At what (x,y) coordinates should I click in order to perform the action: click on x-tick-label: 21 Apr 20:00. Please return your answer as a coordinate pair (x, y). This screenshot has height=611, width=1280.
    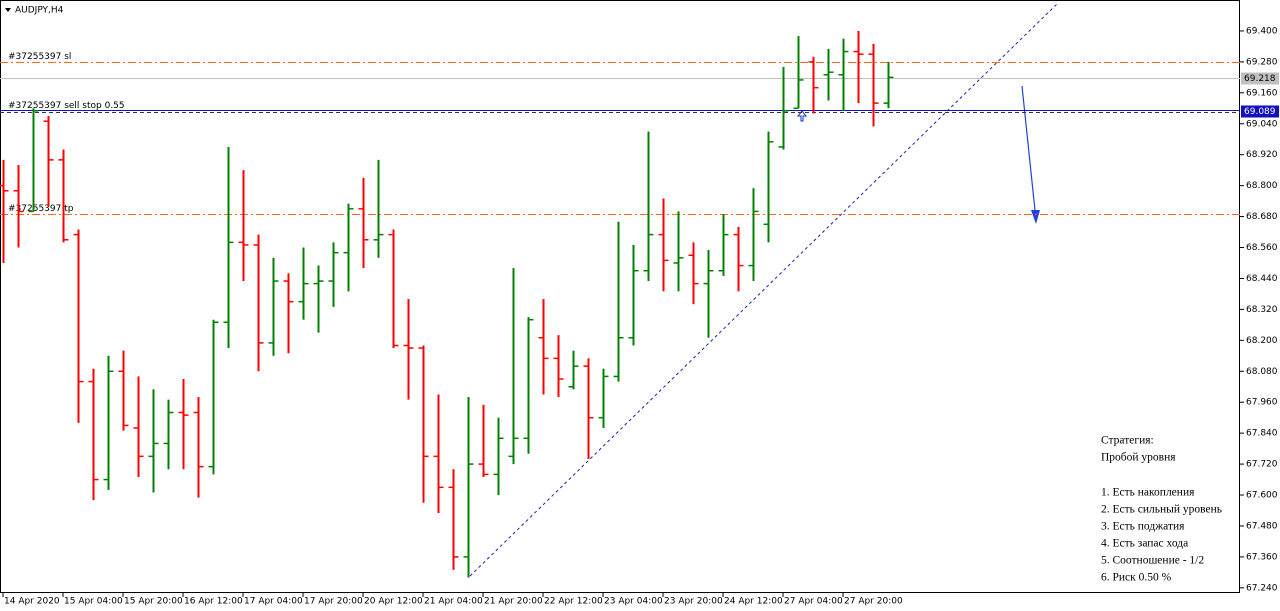
    Looking at the image, I should click on (513, 602).